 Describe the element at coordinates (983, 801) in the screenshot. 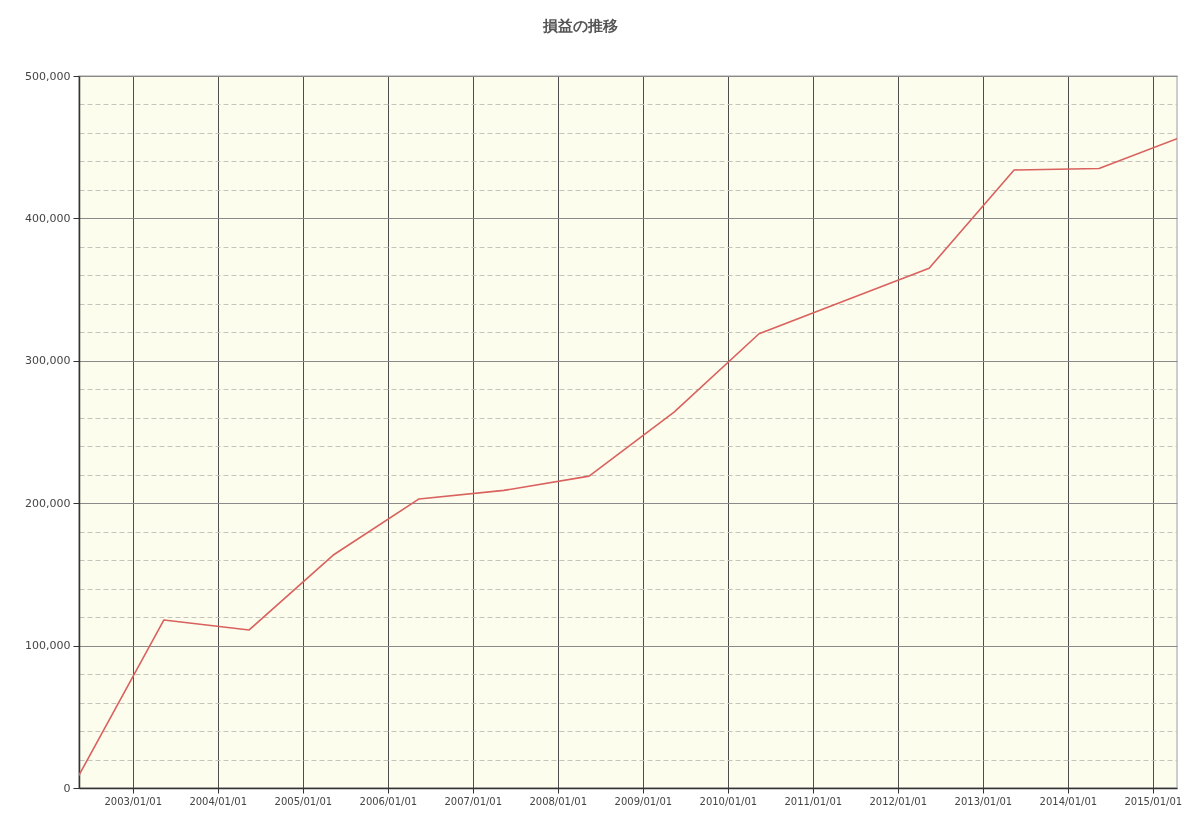

I see `x-tick-label: 2013/01/01` at that location.